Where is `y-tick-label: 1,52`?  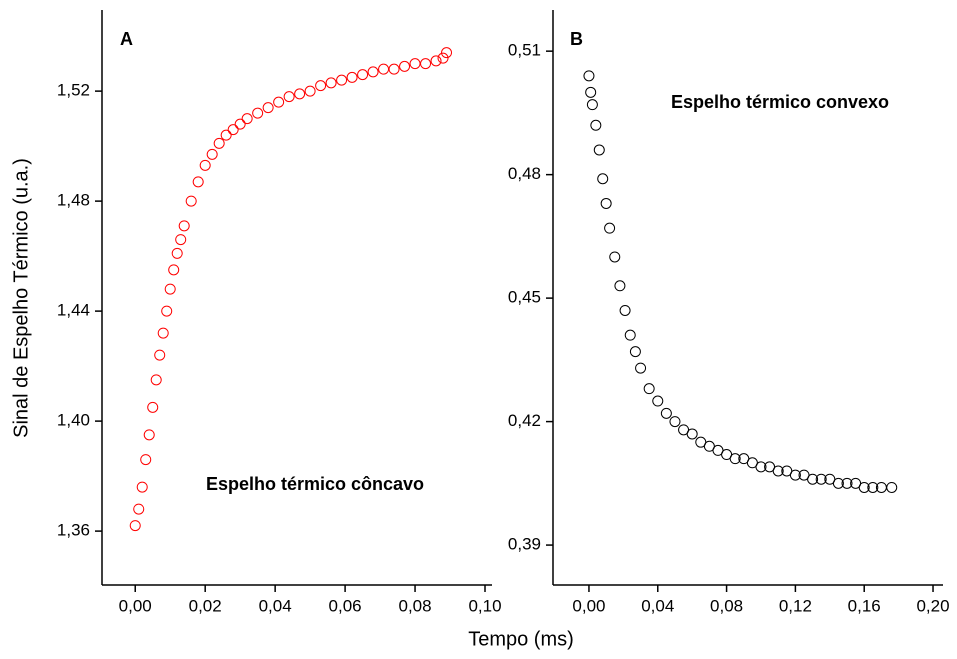 y-tick-label: 1,52 is located at coordinates (73, 90).